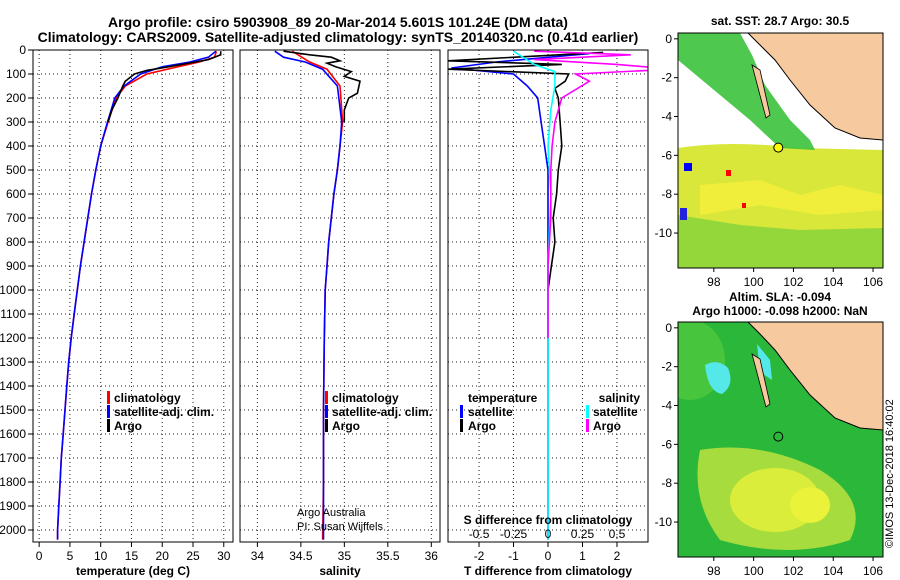 The height and width of the screenshot is (580, 900). Describe the element at coordinates (108, 397) in the screenshot. I see `legend-swatch-climatology` at that location.